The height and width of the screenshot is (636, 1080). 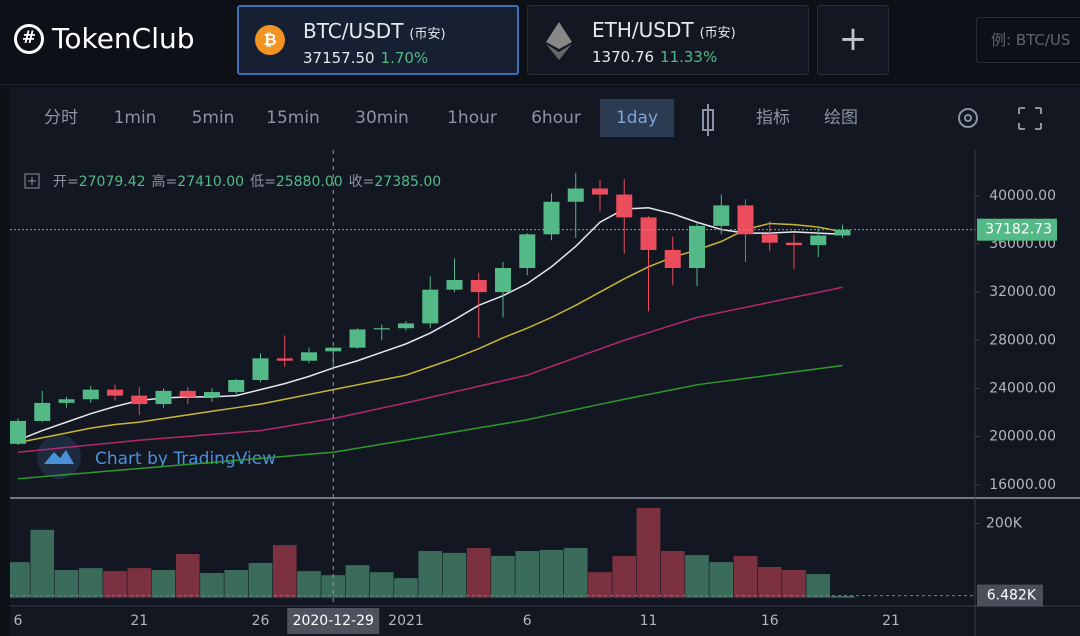 I want to click on legend-value: 27410.00, so click(x=210, y=182).